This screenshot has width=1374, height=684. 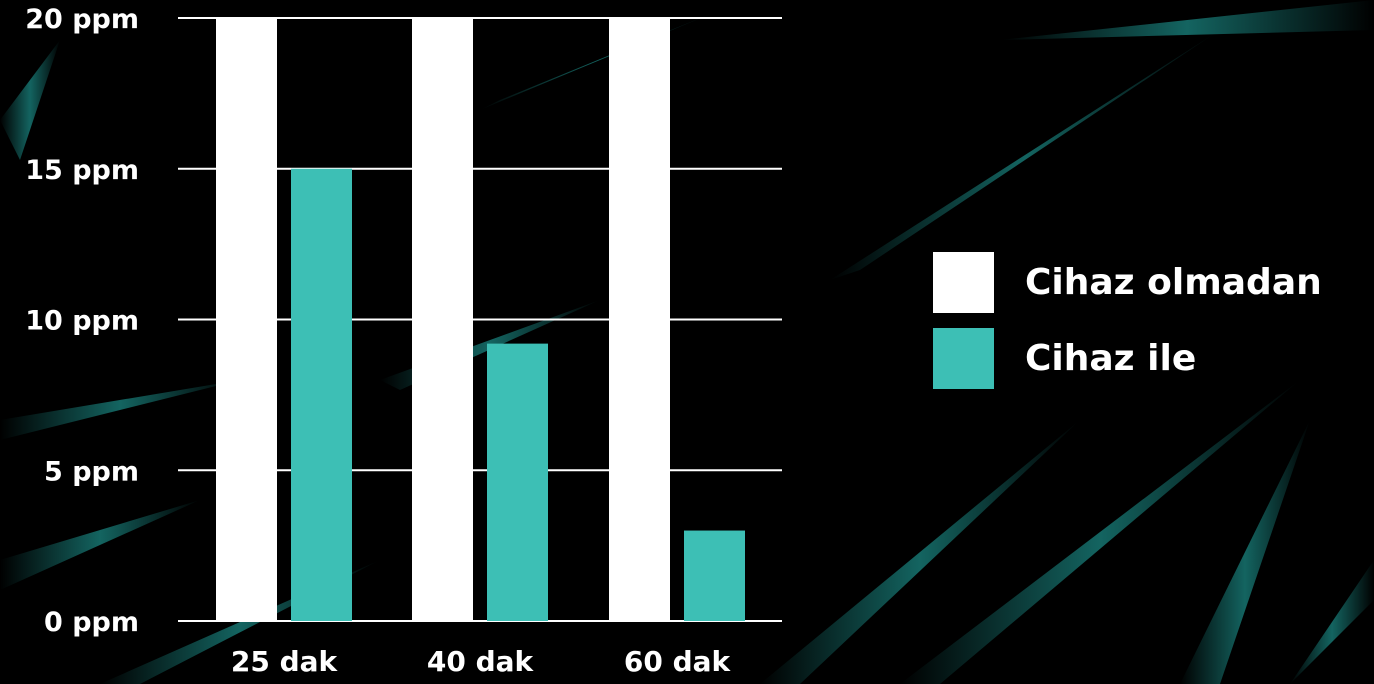 What do you see at coordinates (678, 661) in the screenshot?
I see `x-category-label: 60 dak` at bounding box center [678, 661].